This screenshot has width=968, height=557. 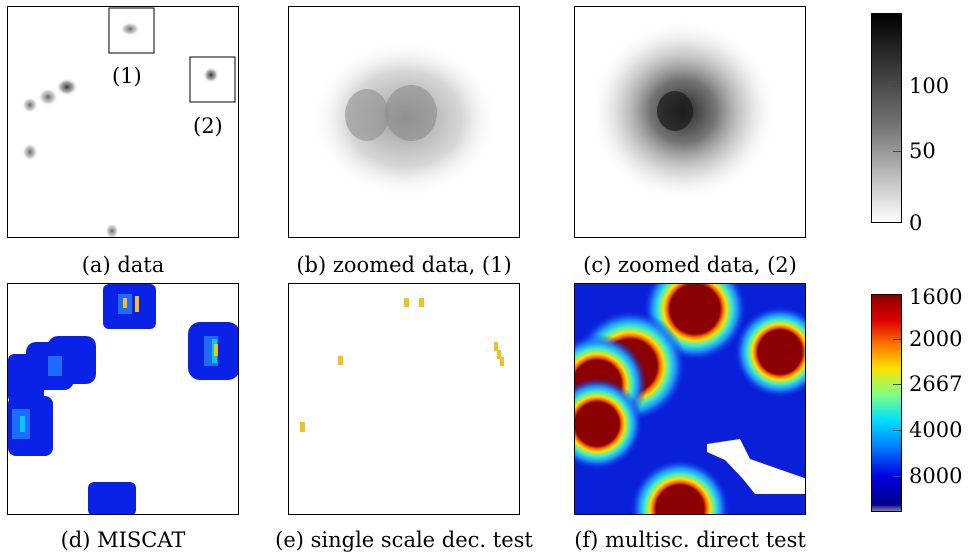 What do you see at coordinates (922, 151) in the screenshot?
I see `gray-tick-50: 50` at bounding box center [922, 151].